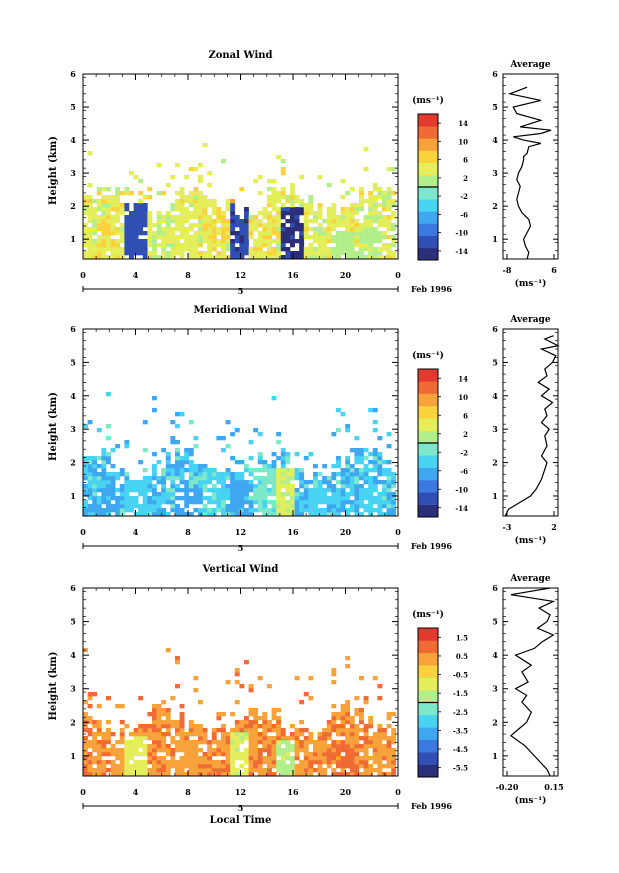 The image size is (619, 873). What do you see at coordinates (554, 527) in the screenshot?
I see `average-x-tick-label: 2` at bounding box center [554, 527].